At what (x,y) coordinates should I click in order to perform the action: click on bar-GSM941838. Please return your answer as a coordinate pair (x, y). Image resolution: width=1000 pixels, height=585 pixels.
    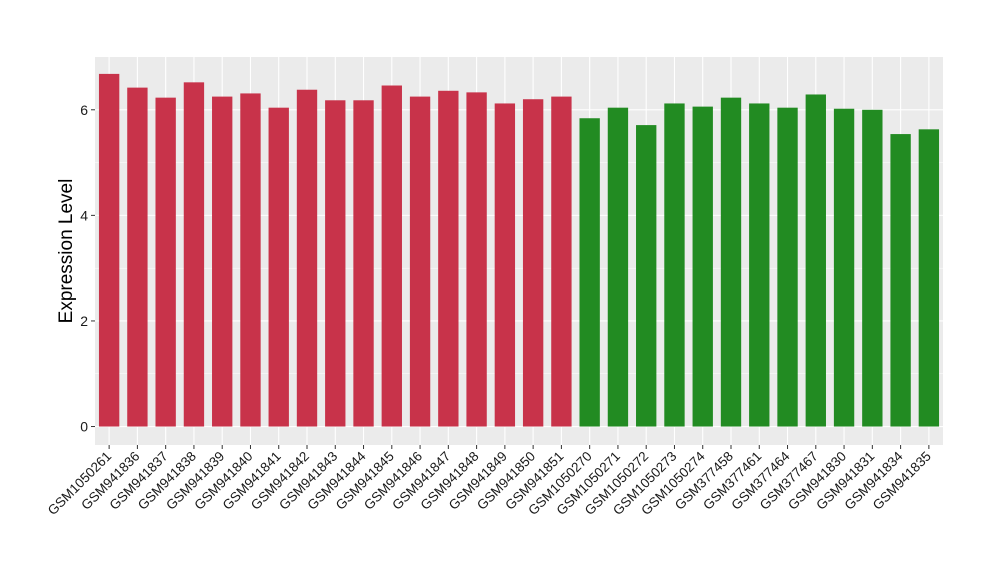
    Looking at the image, I should click on (194, 254).